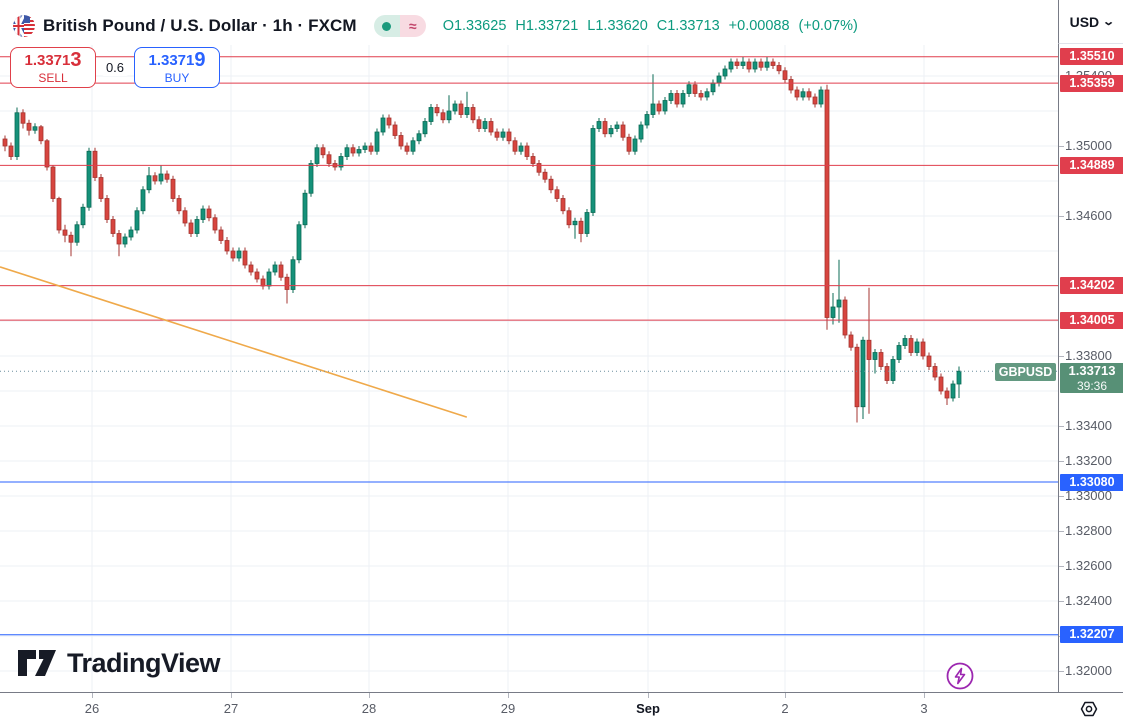 The width and height of the screenshot is (1123, 726). I want to click on price-label-1.34202: 1.34202, so click(1091, 286).